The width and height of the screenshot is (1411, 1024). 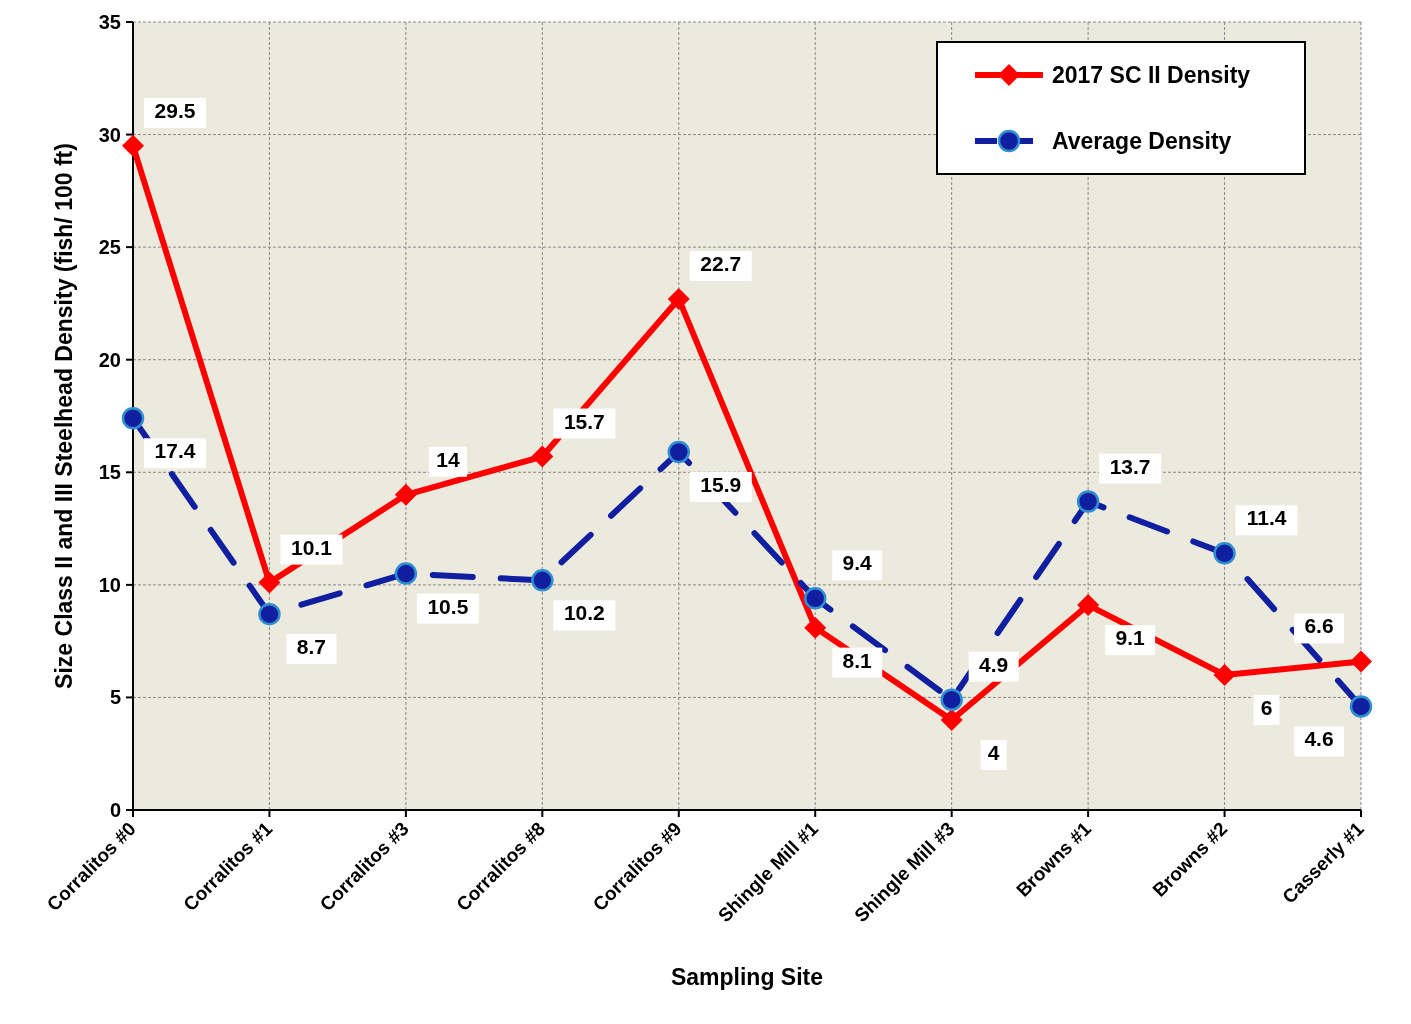 What do you see at coordinates (448, 459) in the screenshot?
I see `data-label: 14` at bounding box center [448, 459].